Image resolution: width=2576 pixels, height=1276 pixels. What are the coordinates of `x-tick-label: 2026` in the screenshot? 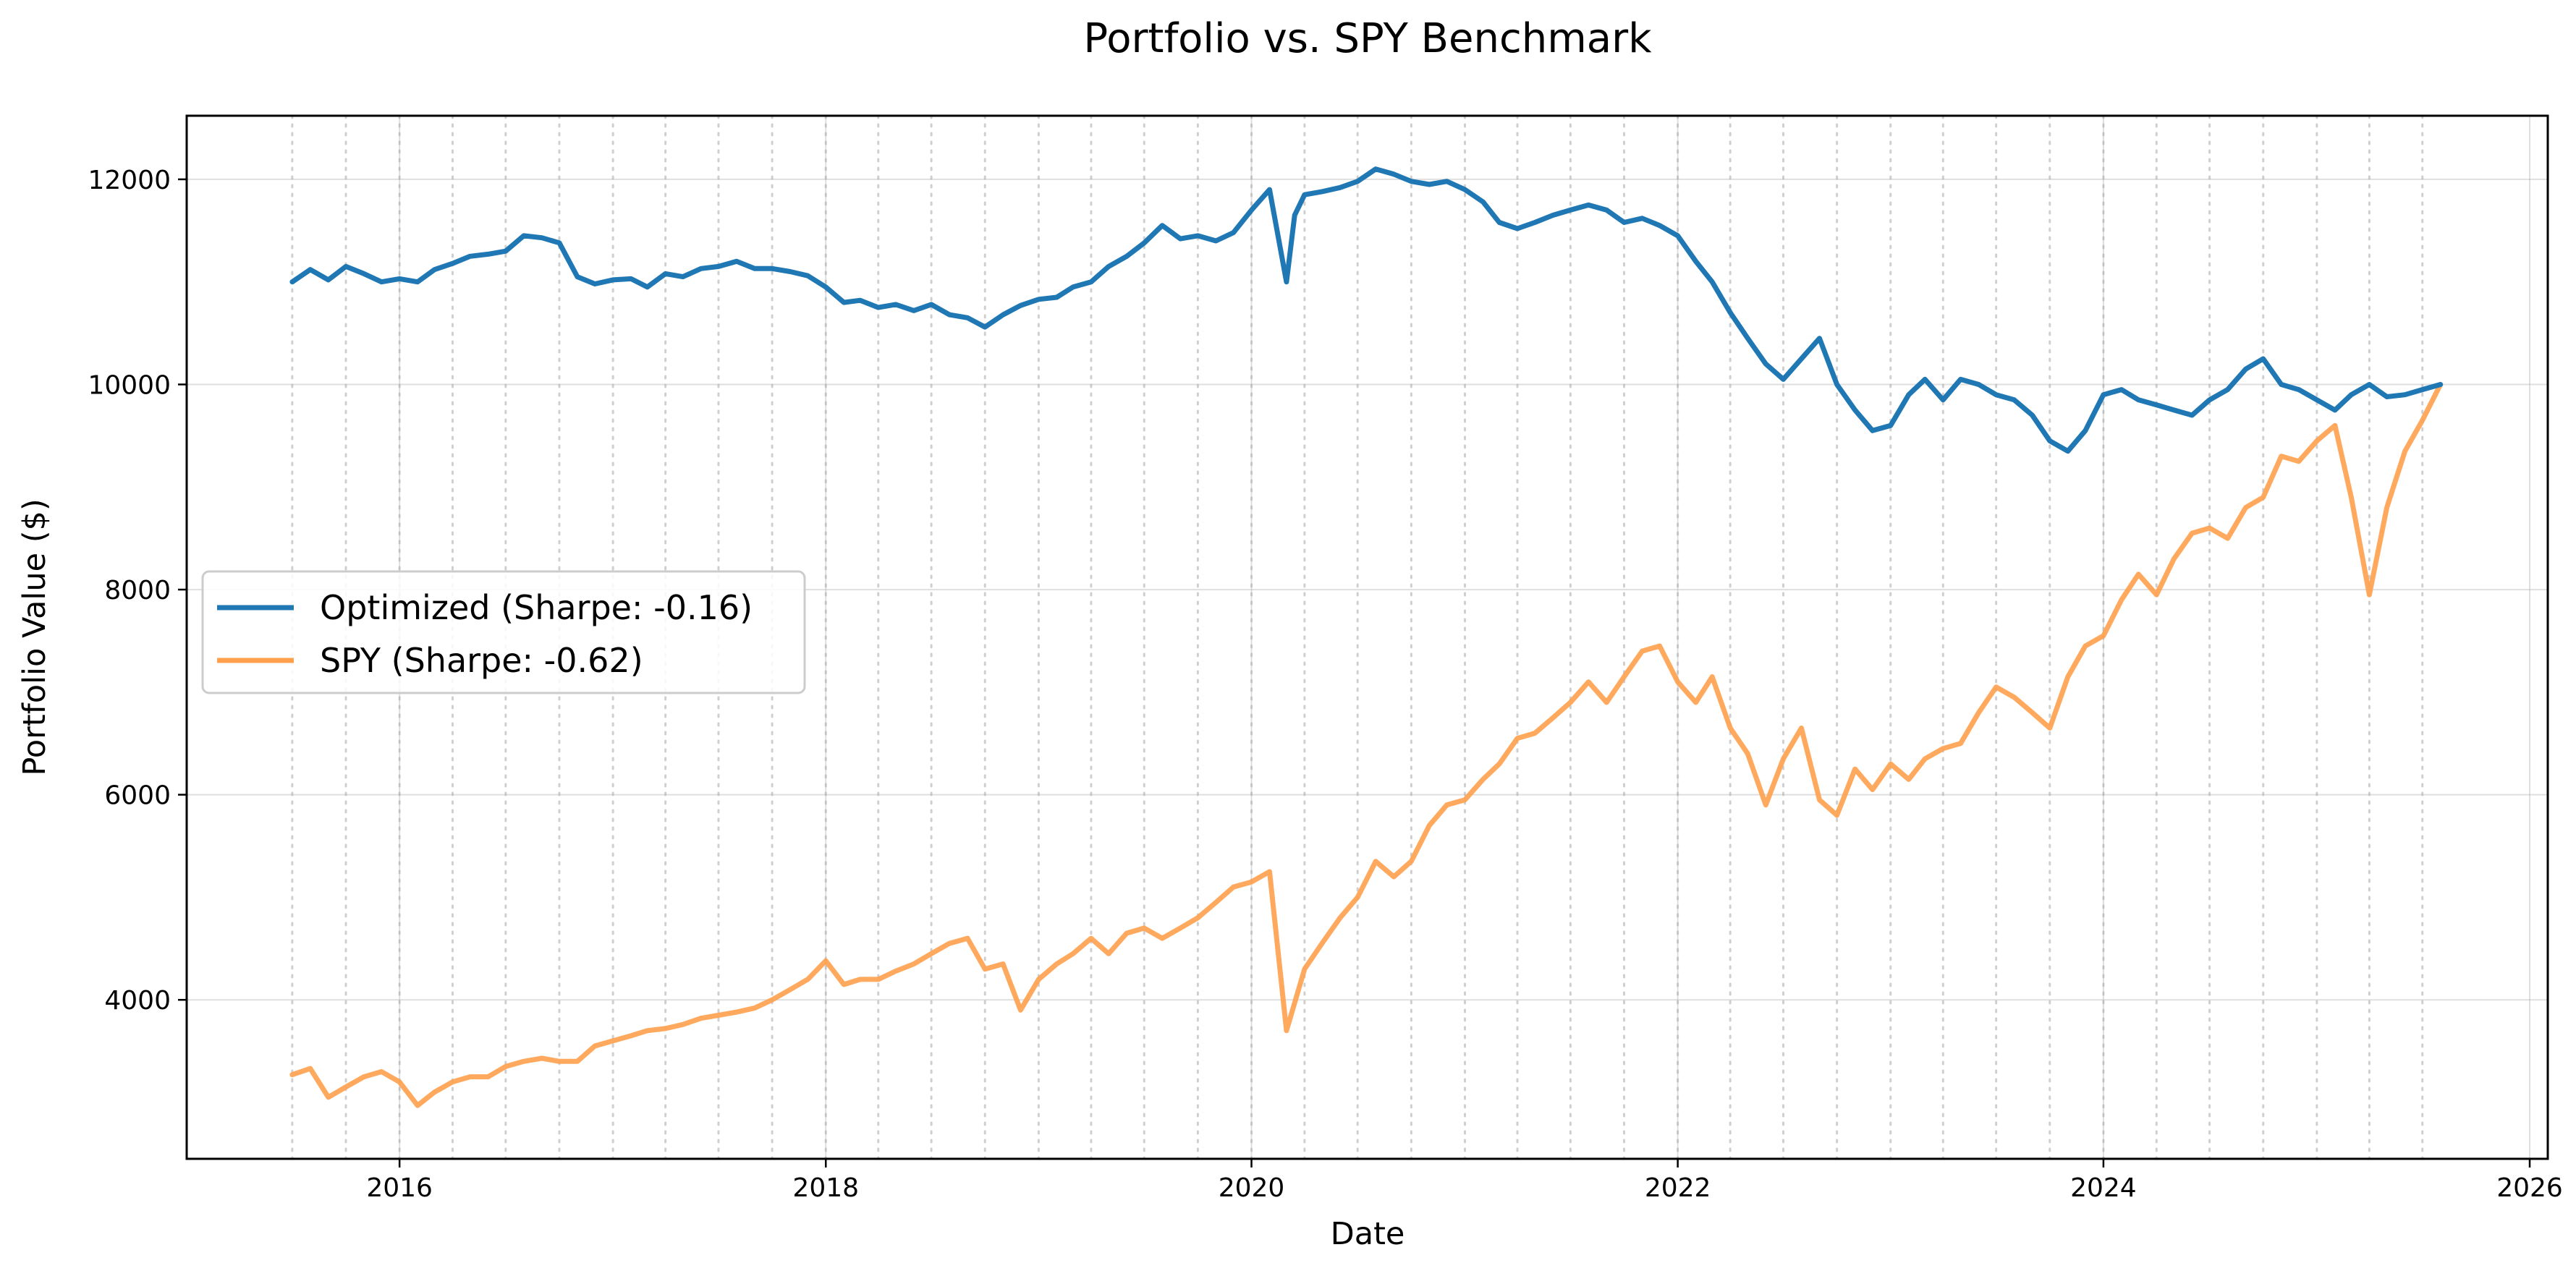 It's located at (2529, 1188).